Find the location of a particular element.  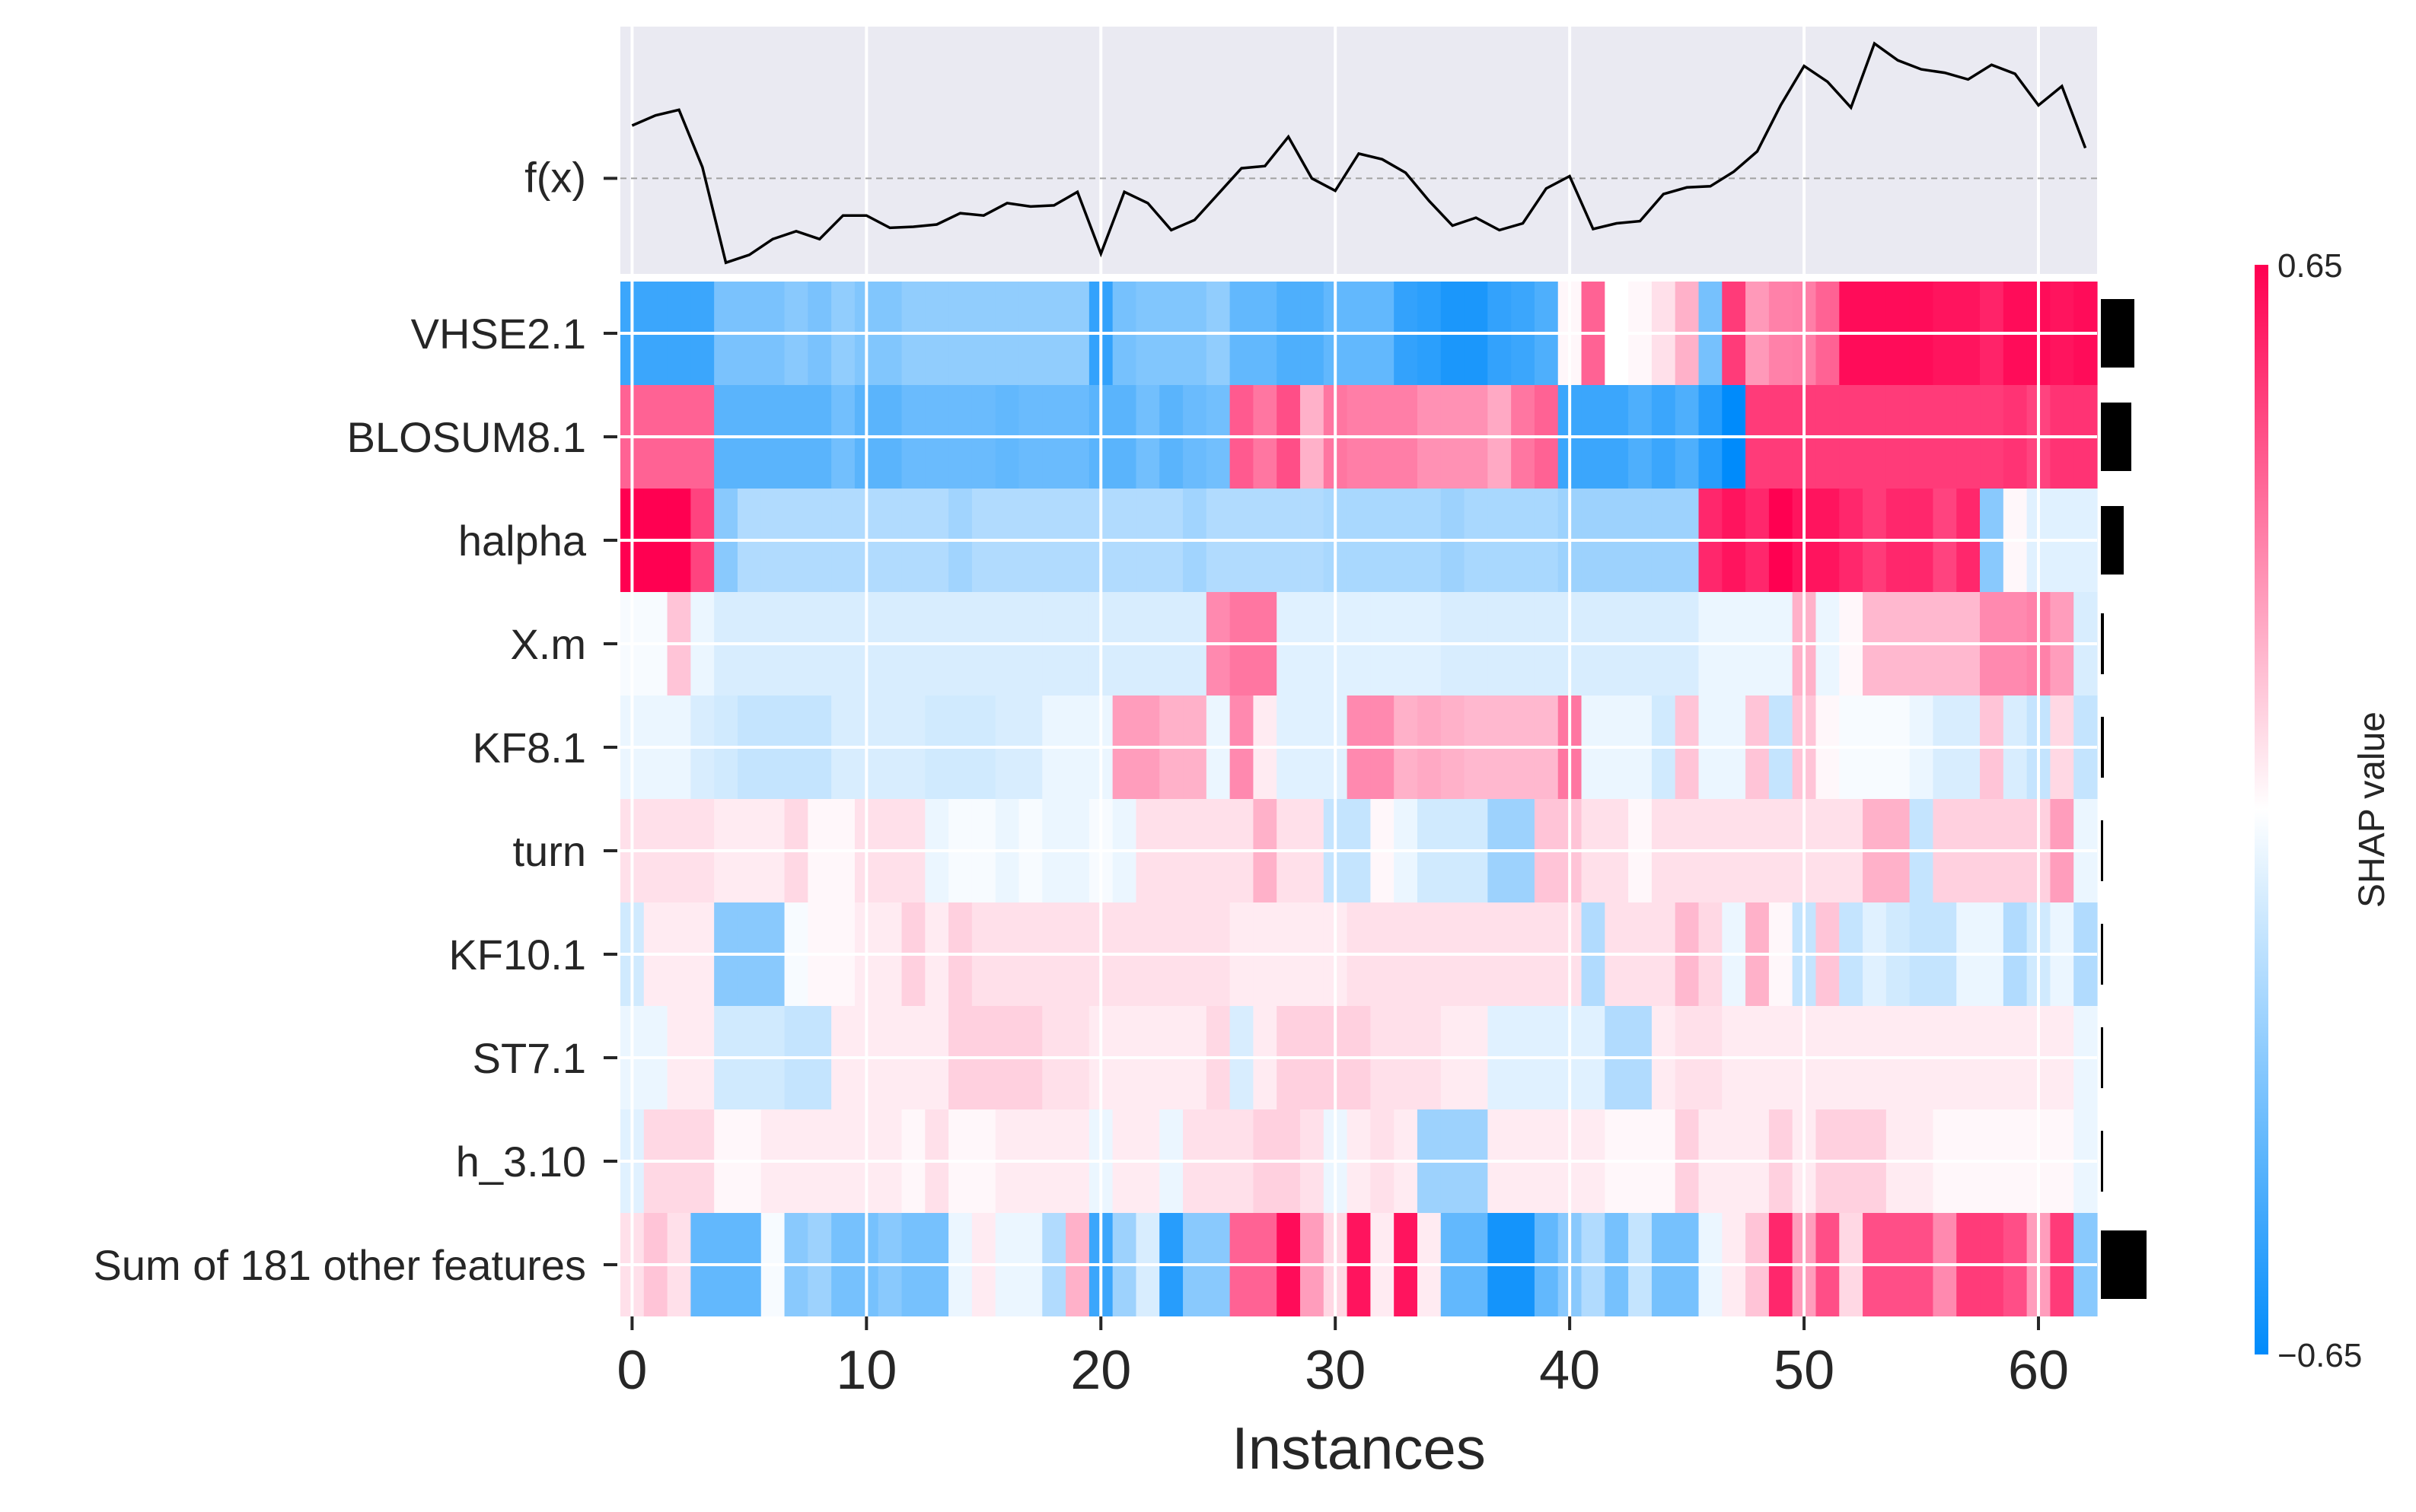

x-tick-label: 20 is located at coordinates (1100, 1370).